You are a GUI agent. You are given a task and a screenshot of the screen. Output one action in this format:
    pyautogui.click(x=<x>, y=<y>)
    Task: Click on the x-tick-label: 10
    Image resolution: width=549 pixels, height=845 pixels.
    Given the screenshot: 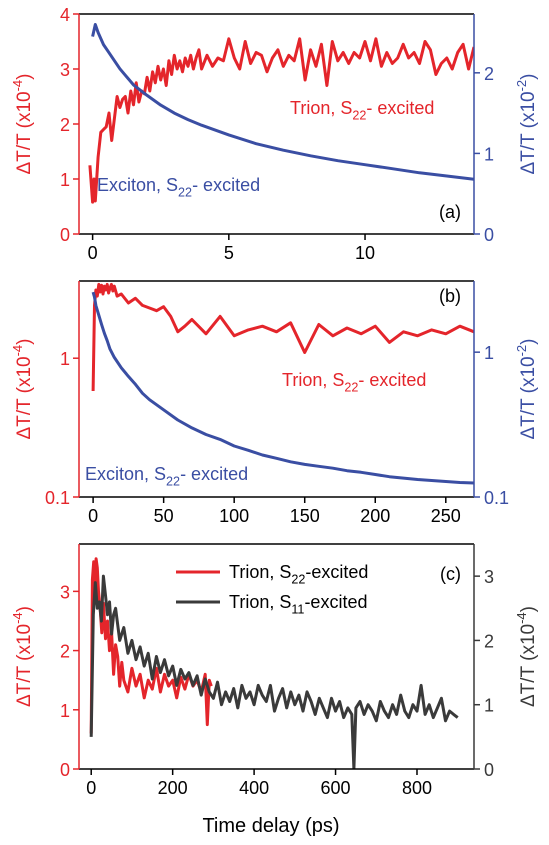 What is the action you would take?
    pyautogui.click(x=365, y=253)
    